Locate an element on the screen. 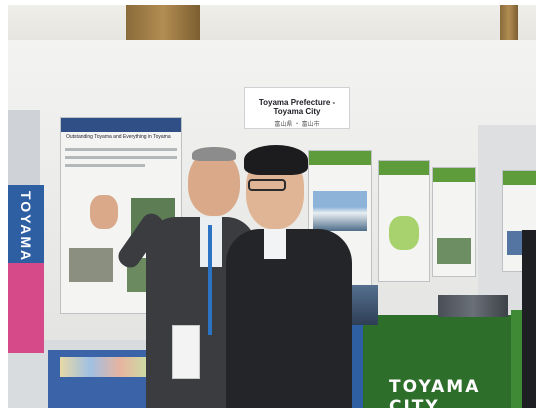 The width and height of the screenshot is (544, 418). person-right-hair is located at coordinates (276, 160).